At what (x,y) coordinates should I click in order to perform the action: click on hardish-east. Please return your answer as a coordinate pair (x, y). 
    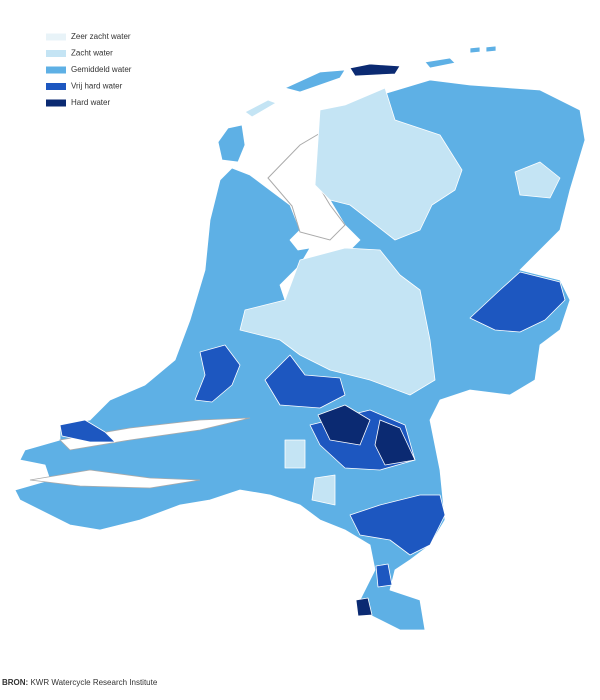
    Looking at the image, I should click on (517, 302).